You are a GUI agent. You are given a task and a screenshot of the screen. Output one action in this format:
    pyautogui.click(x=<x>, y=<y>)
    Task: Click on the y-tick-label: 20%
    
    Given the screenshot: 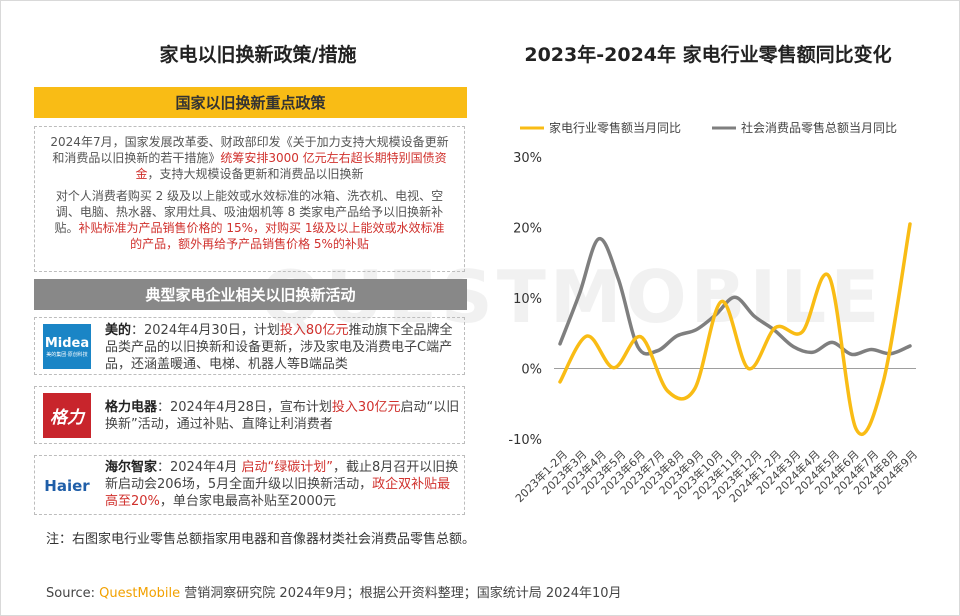 What is the action you would take?
    pyautogui.click(x=527, y=229)
    